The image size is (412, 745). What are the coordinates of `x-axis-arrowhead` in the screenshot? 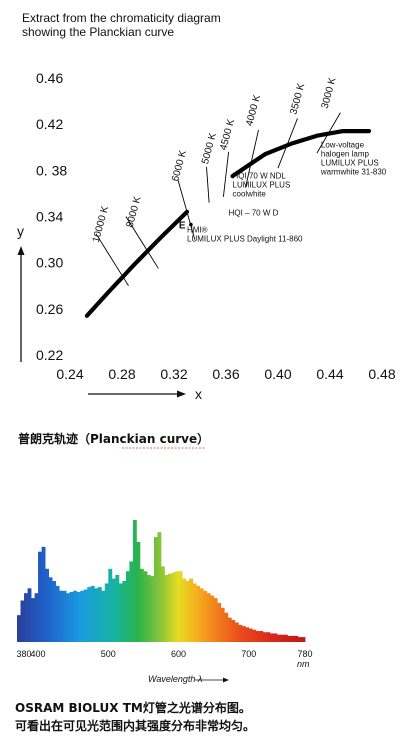 It's located at (181, 394).